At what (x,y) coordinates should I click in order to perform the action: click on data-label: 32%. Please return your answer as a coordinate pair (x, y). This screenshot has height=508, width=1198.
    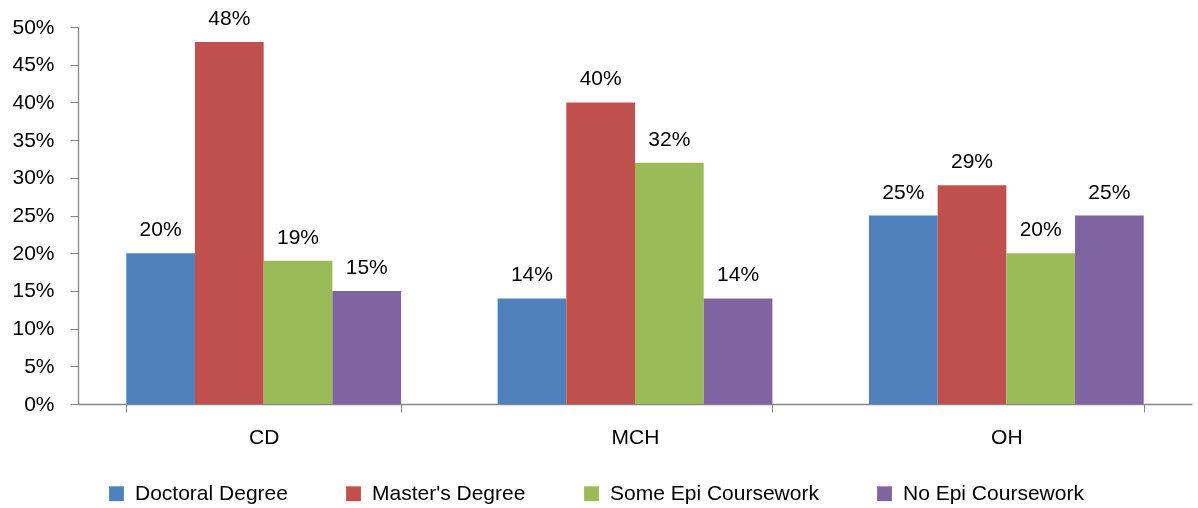
    Looking at the image, I should click on (669, 138).